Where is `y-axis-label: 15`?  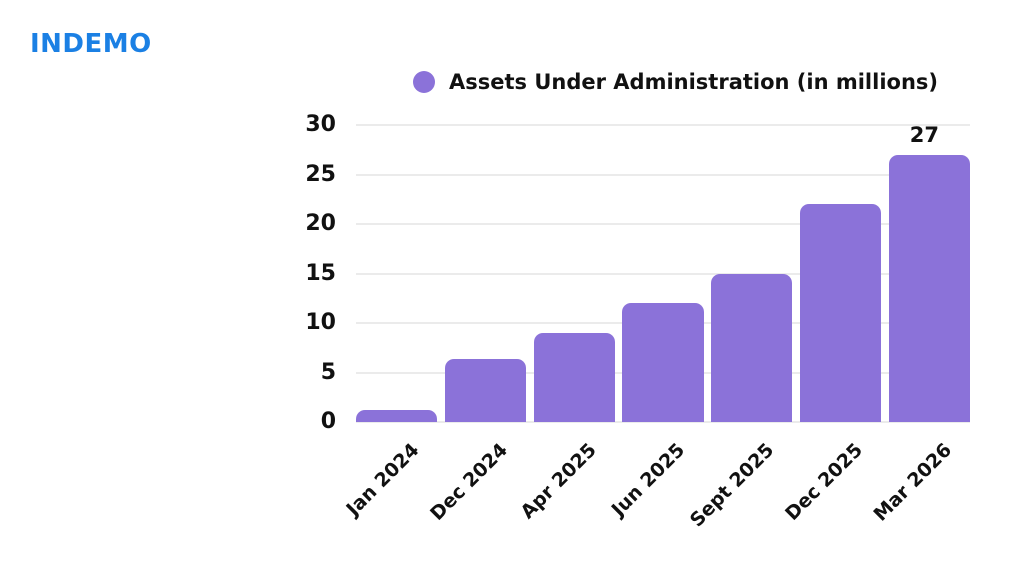 y-axis-label: 15 is located at coordinates (320, 273).